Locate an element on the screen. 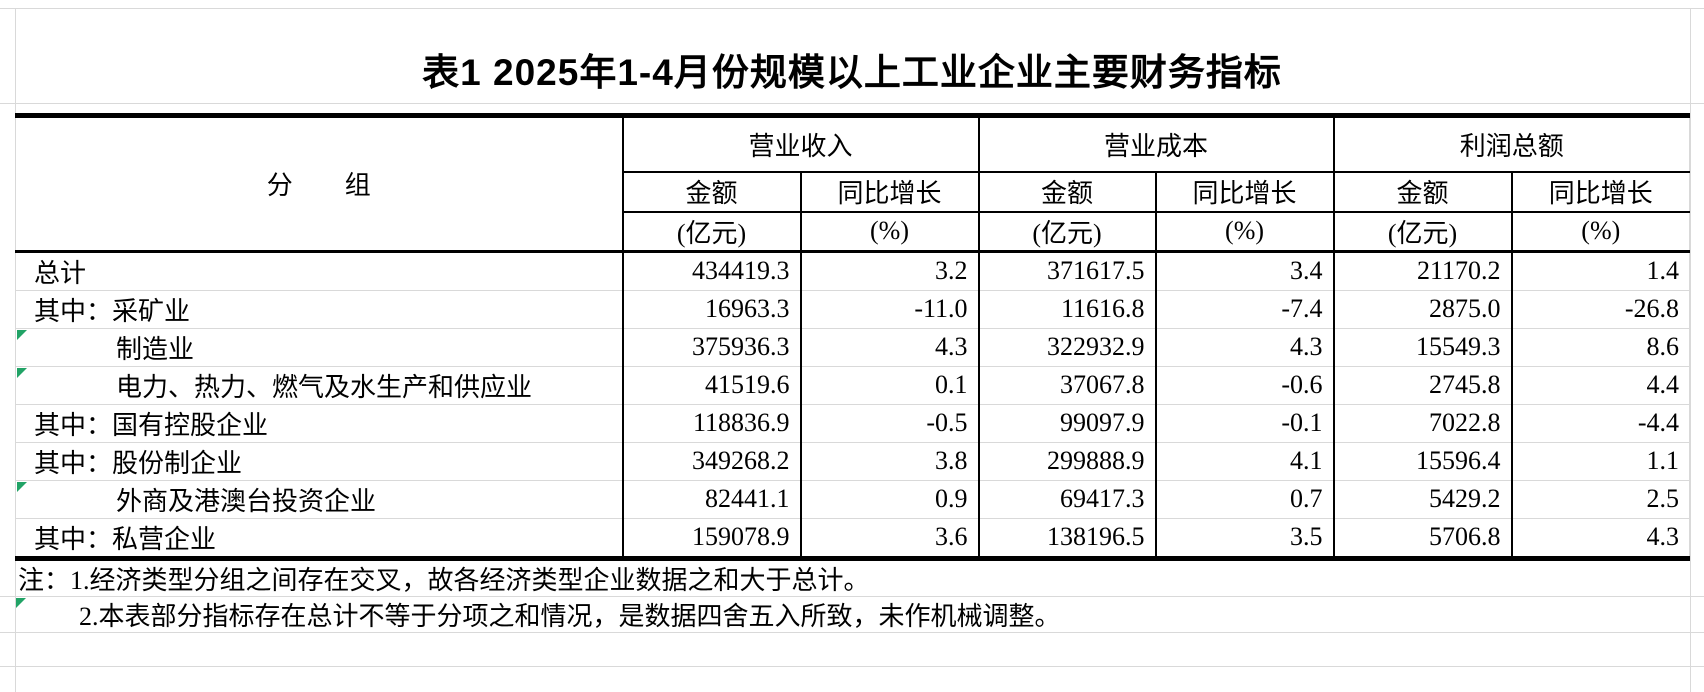 The width and height of the screenshot is (1704, 692). cell-profit-amount: 2745.8 is located at coordinates (1422, 385).